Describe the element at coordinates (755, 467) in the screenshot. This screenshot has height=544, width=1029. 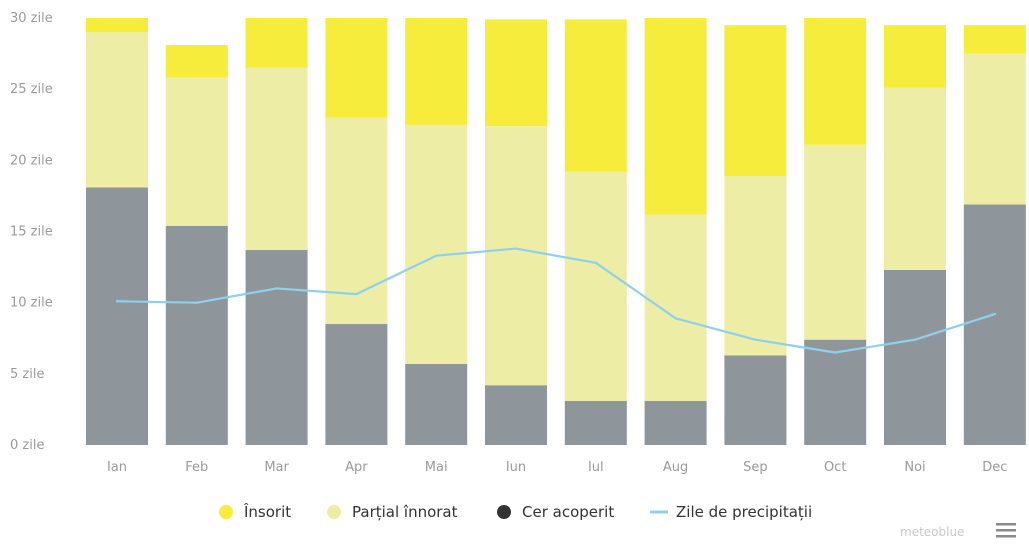
I see `x-tick-label-8: Sep` at that location.